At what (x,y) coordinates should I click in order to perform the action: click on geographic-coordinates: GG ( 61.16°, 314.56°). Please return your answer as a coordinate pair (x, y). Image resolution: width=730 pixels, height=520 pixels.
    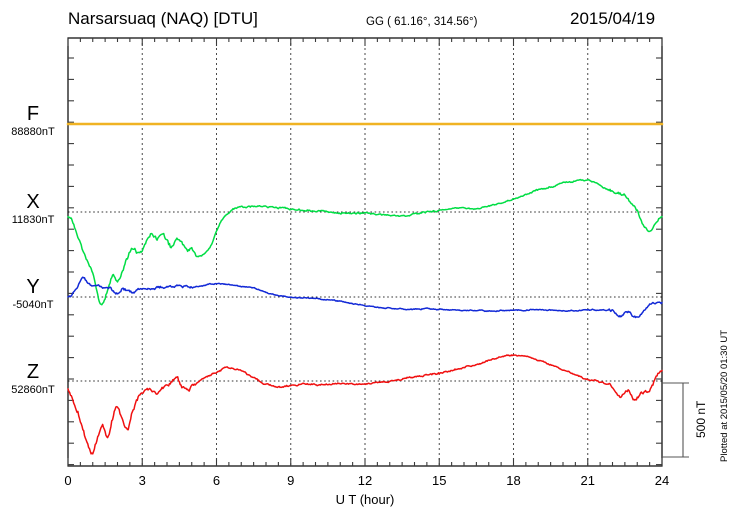
    Looking at the image, I should click on (422, 22).